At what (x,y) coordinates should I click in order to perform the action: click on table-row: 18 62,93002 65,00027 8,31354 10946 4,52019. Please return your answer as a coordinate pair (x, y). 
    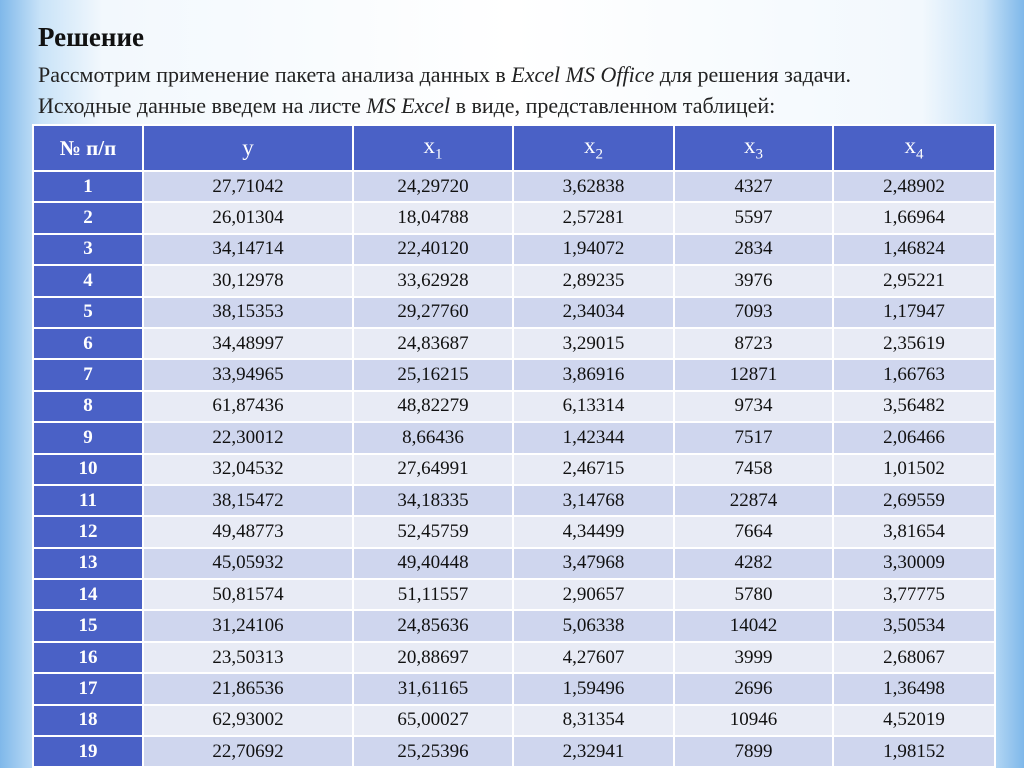
    Looking at the image, I should click on (514, 720).